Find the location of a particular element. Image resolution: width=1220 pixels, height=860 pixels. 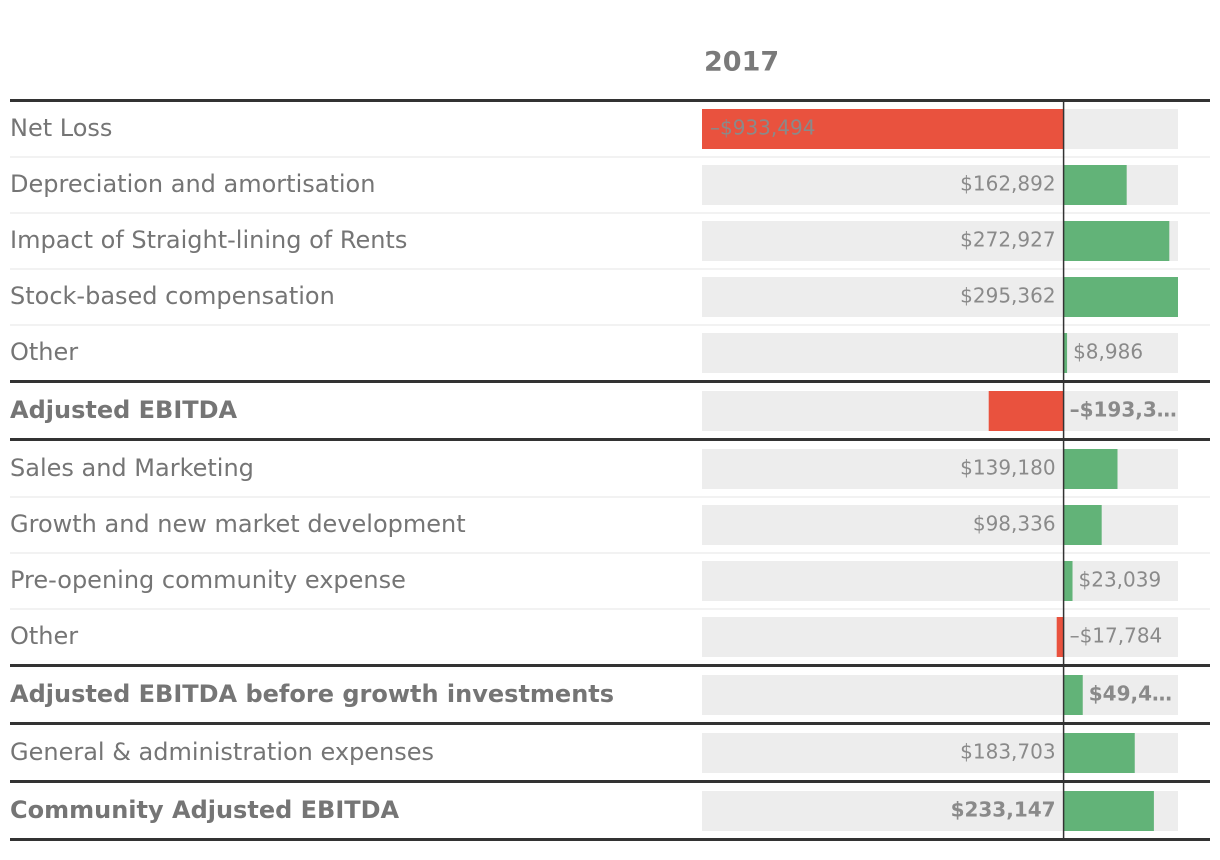

row-label: Net Loss is located at coordinates (61, 128).